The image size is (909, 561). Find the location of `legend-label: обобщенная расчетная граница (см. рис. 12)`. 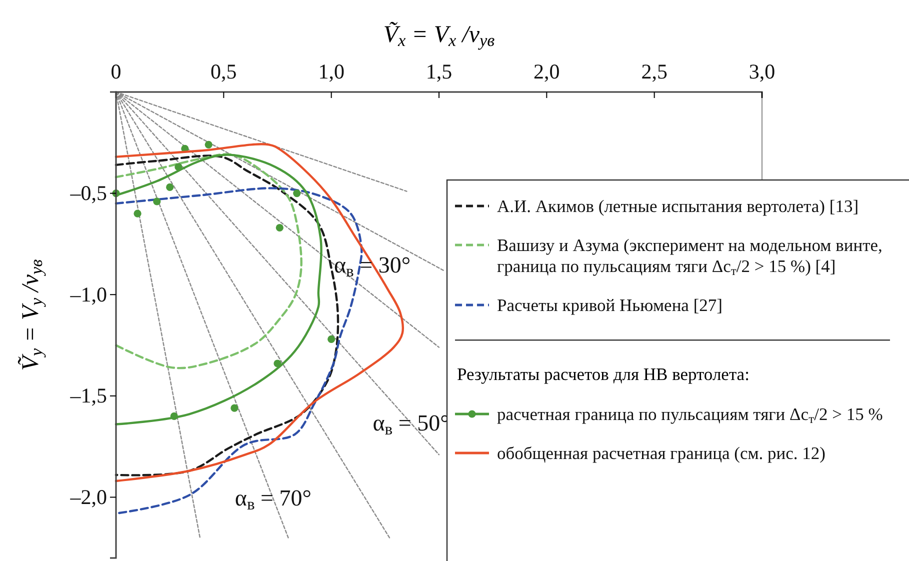

legend-label: обобщенная расчетная граница (см. рис. 12) is located at coordinates (661, 453).